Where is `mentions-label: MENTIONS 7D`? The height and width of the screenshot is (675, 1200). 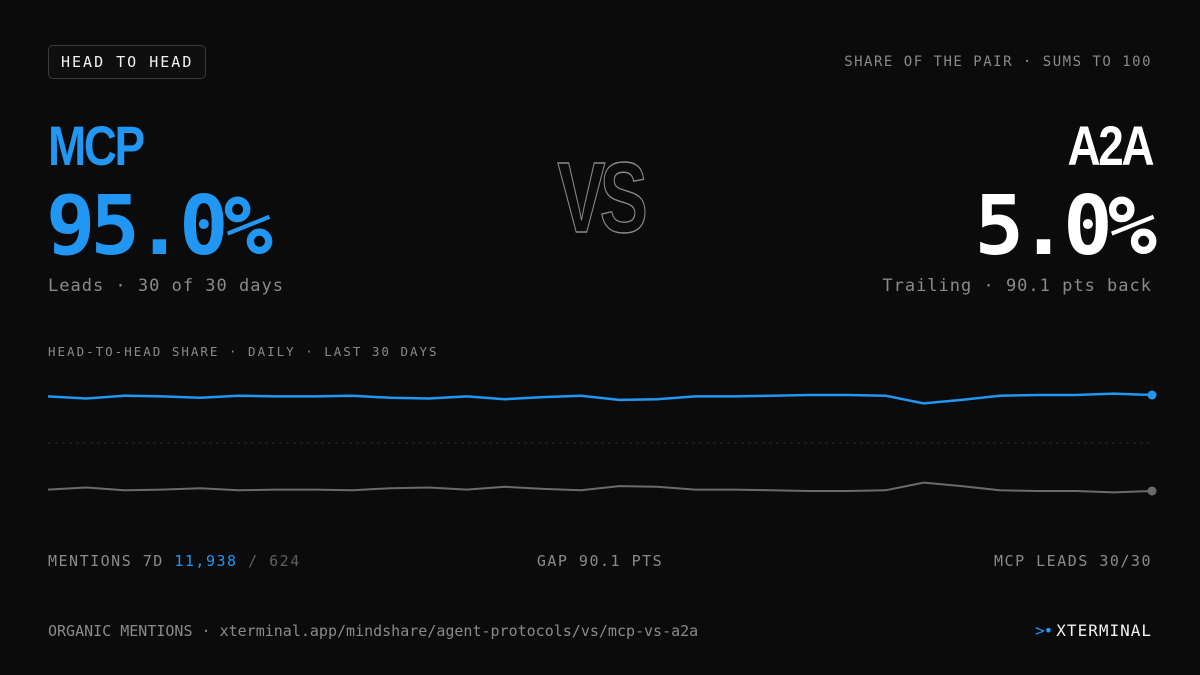
mentions-label: MENTIONS 7D is located at coordinates (106, 561).